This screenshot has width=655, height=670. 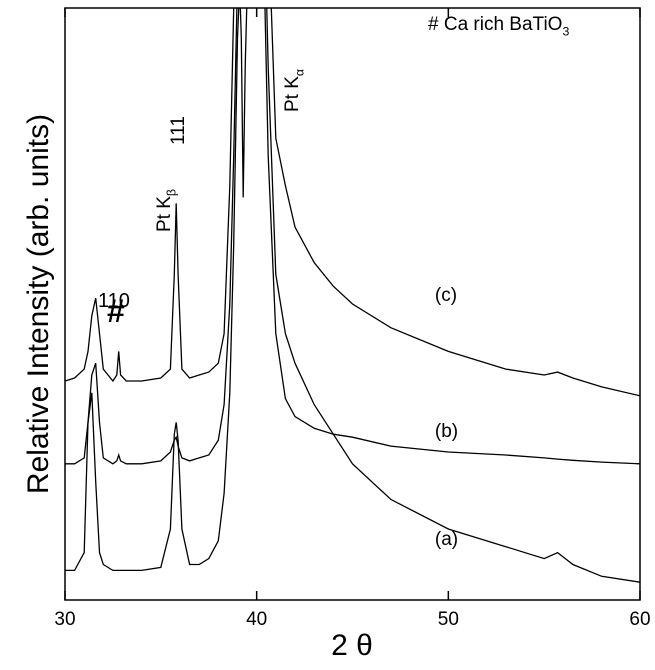 I want to click on x-tick-label: 50, so click(x=448, y=619).